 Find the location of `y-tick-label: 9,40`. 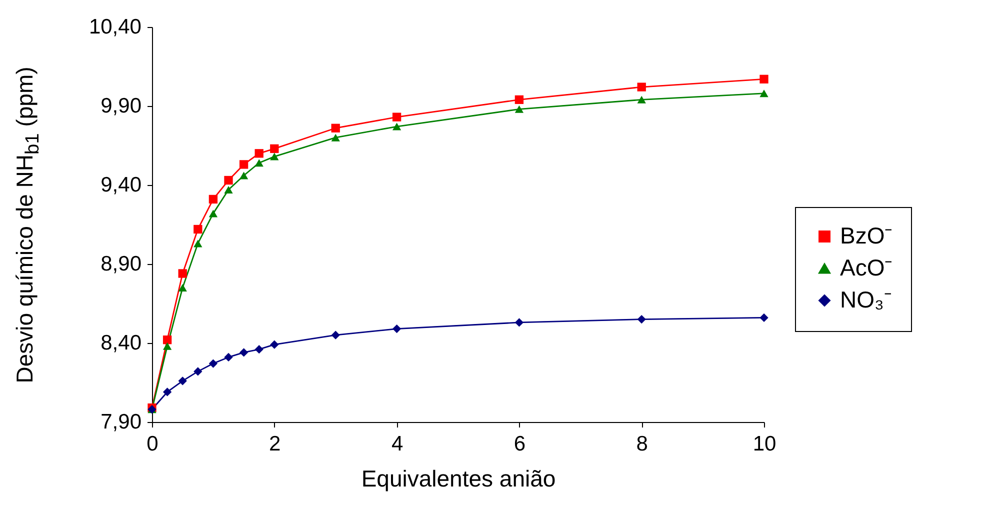

y-tick-label: 9,40 is located at coordinates (121, 185).